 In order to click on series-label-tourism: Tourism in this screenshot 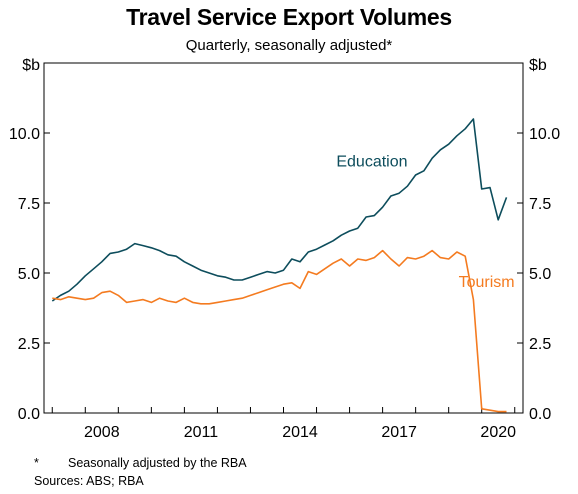, I will do `click(487, 282)`.